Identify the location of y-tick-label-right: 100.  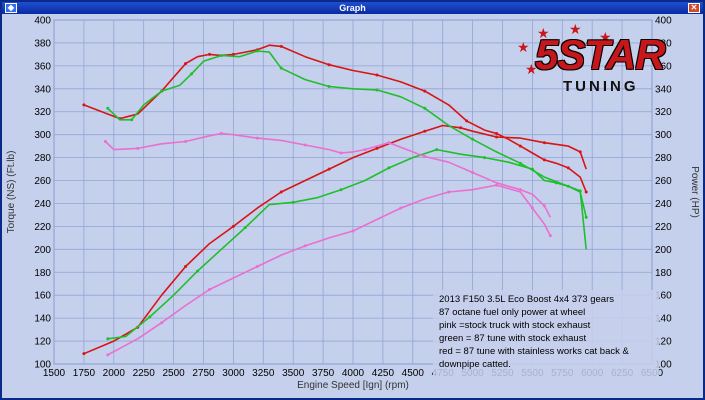
(663, 365).